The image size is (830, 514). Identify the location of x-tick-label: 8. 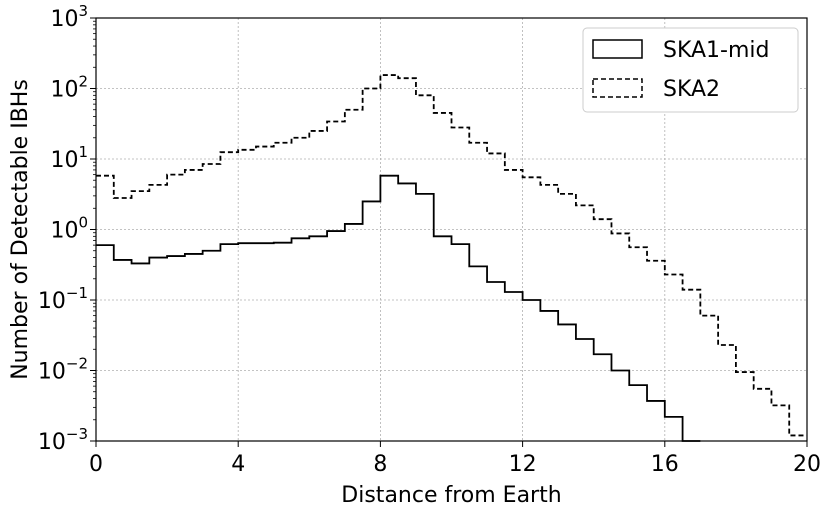
(380, 464).